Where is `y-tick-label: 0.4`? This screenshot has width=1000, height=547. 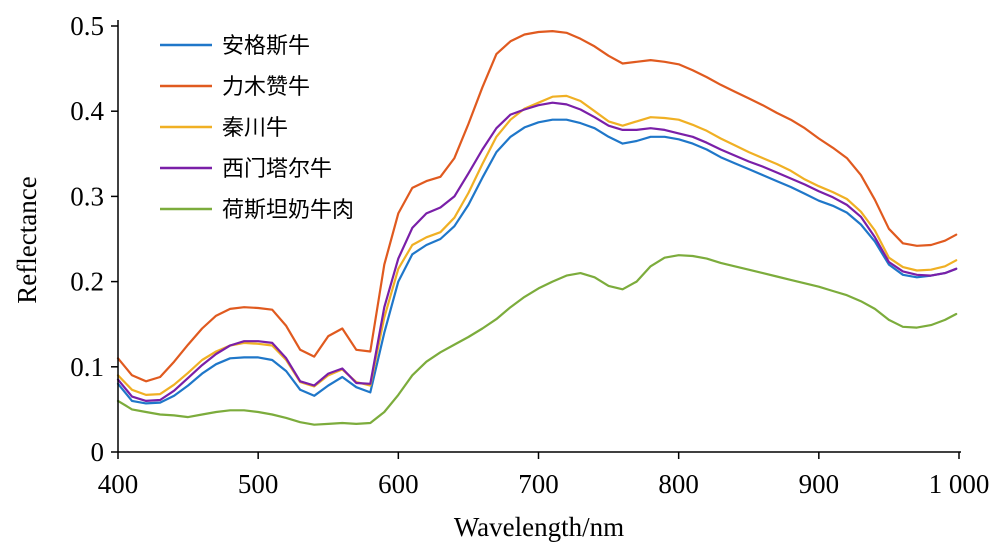 y-tick-label: 0.4 is located at coordinates (87, 111).